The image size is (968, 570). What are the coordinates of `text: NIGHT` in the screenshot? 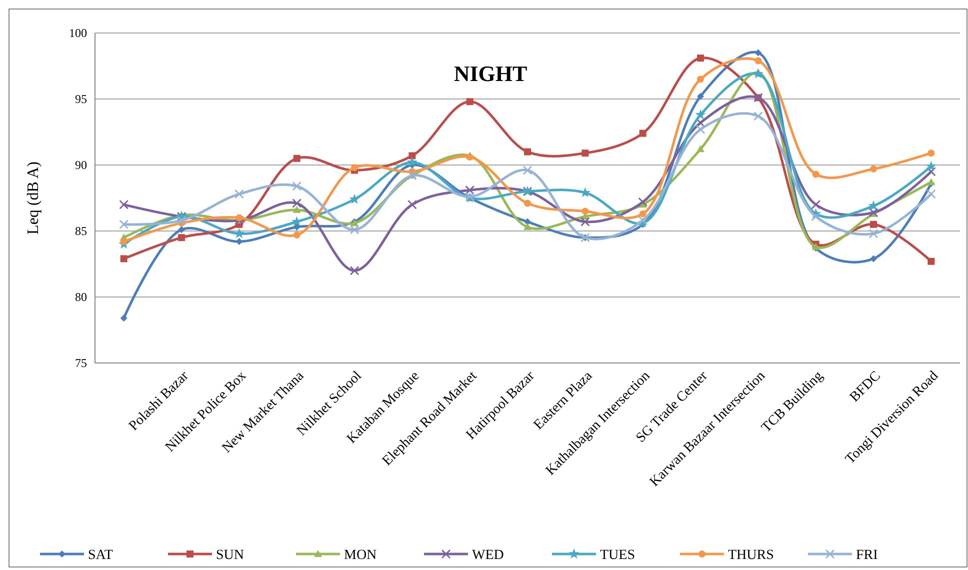 It's located at (491, 73).